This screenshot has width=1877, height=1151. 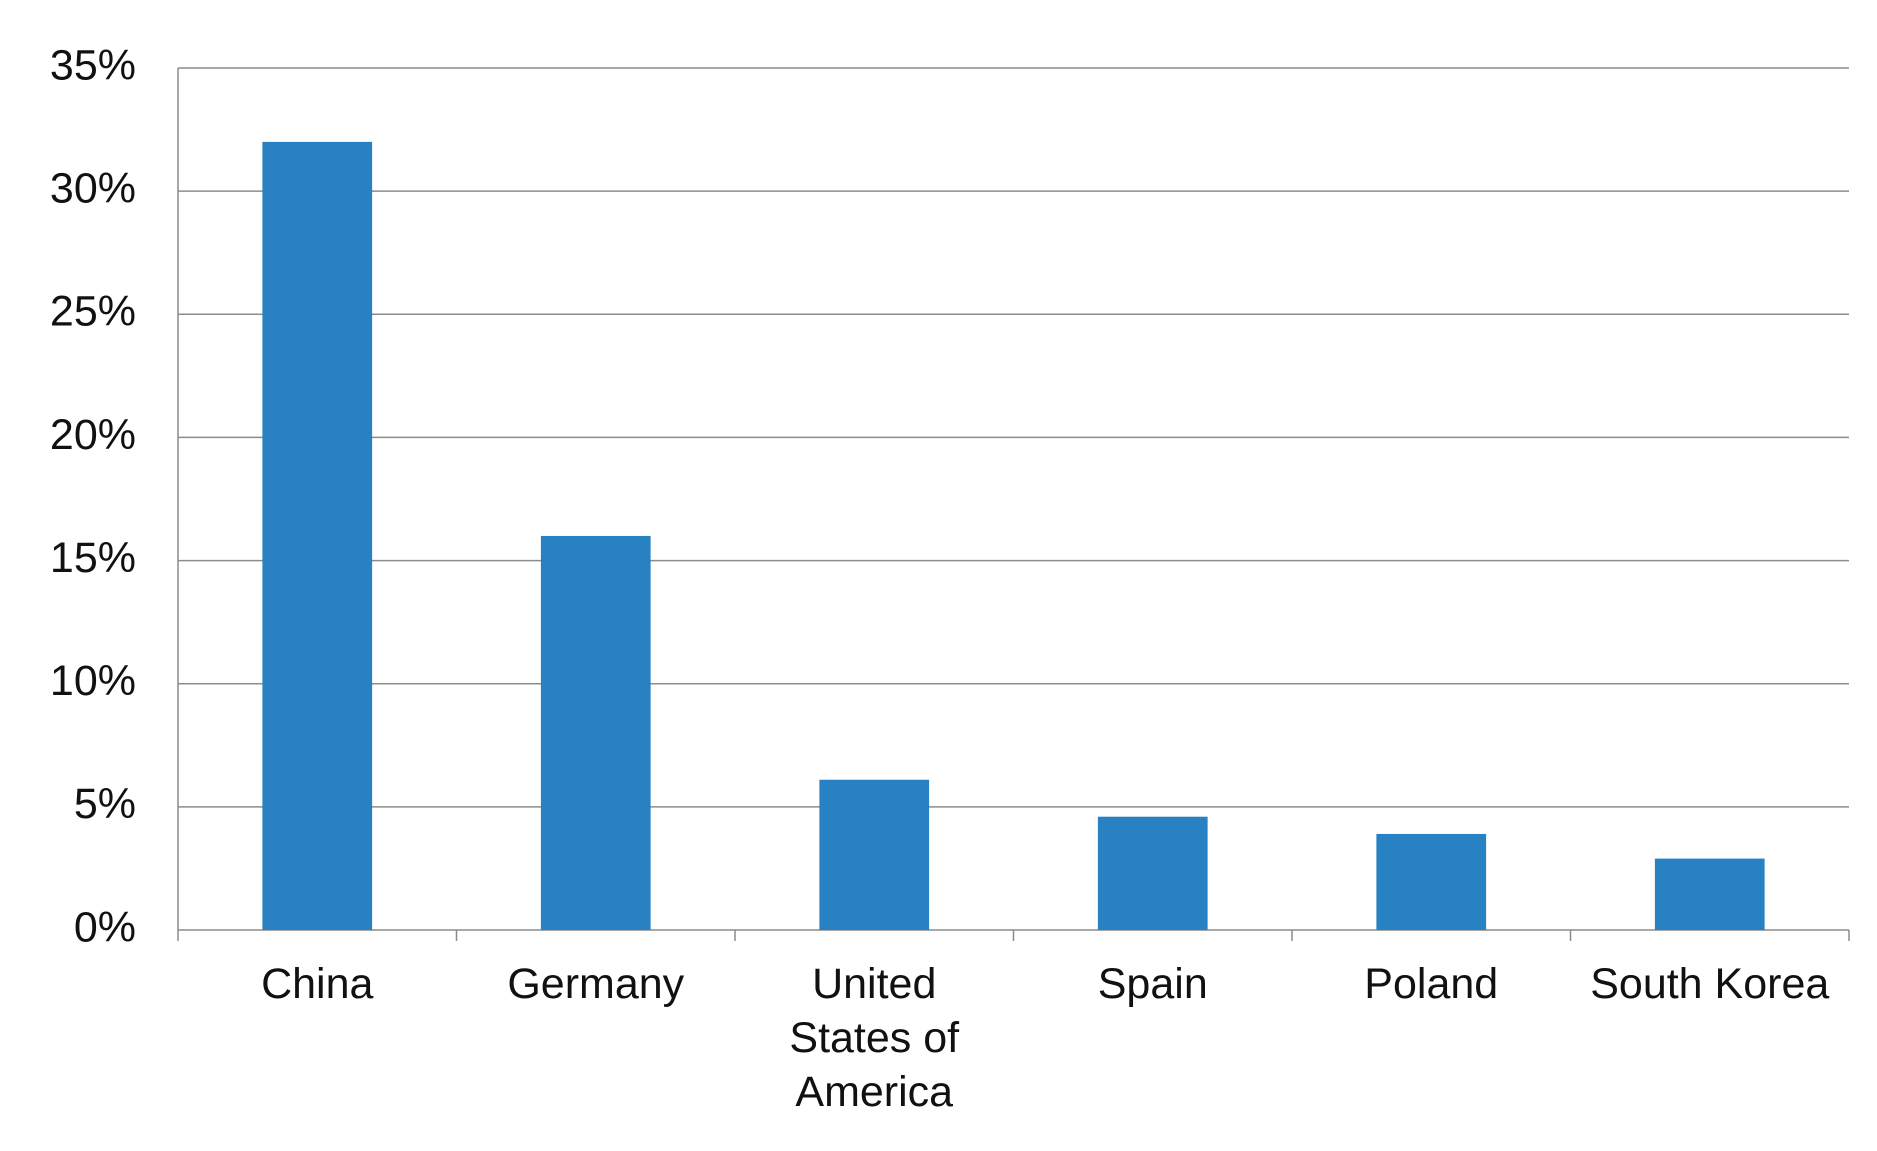 I want to click on y-tick-label: 35%, so click(x=93, y=65).